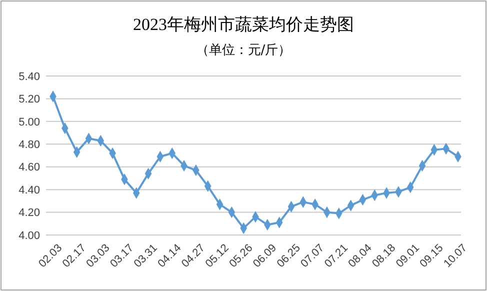  Describe the element at coordinates (29, 100) in the screenshot. I see `y-tick-label: 5.20` at that location.